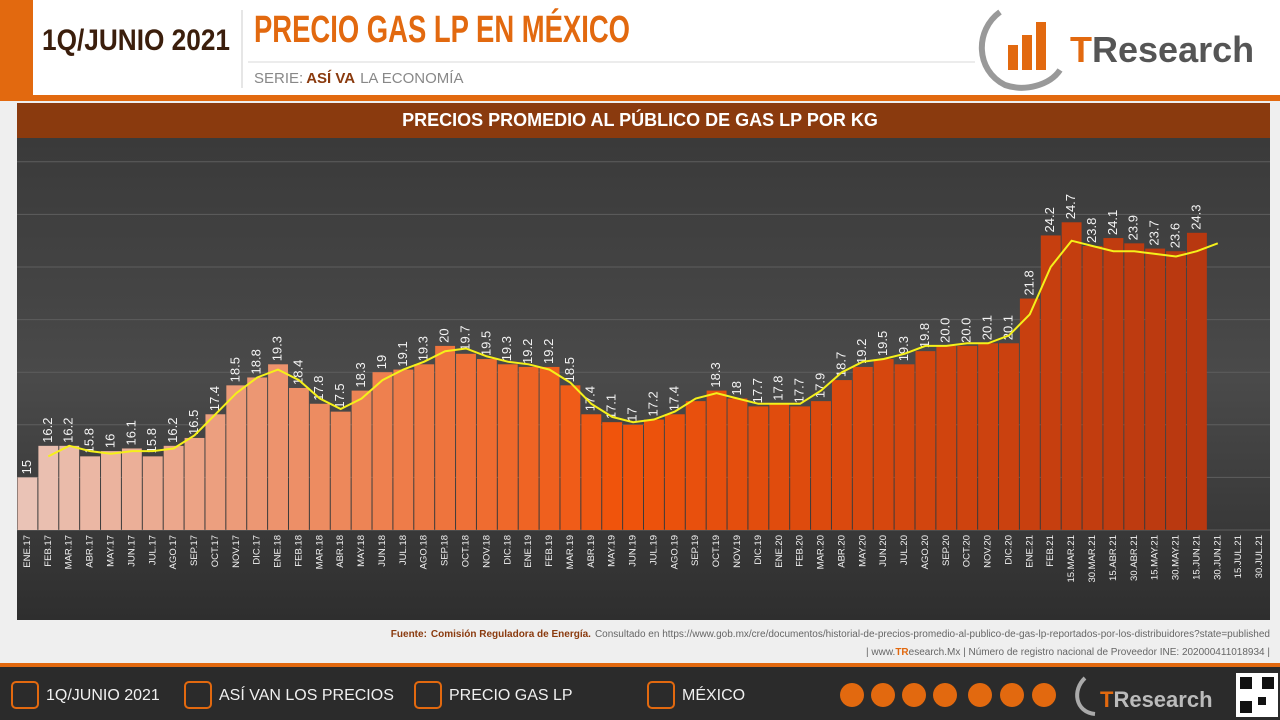 This screenshot has height=720, width=1280. I want to click on header-title: PRECIO GAS LP EN MÉXICO, so click(442, 29).